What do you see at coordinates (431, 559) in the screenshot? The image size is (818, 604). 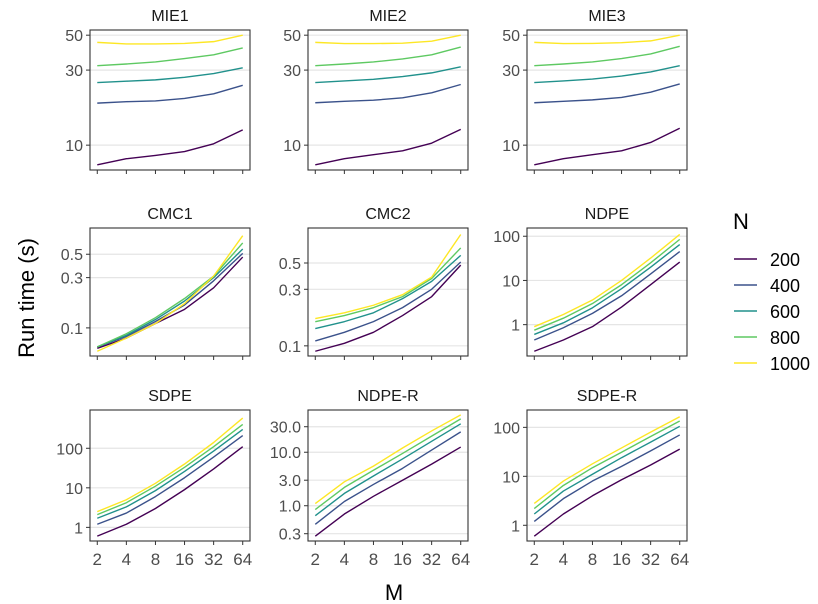 I see `x-tick-label: 32` at bounding box center [431, 559].